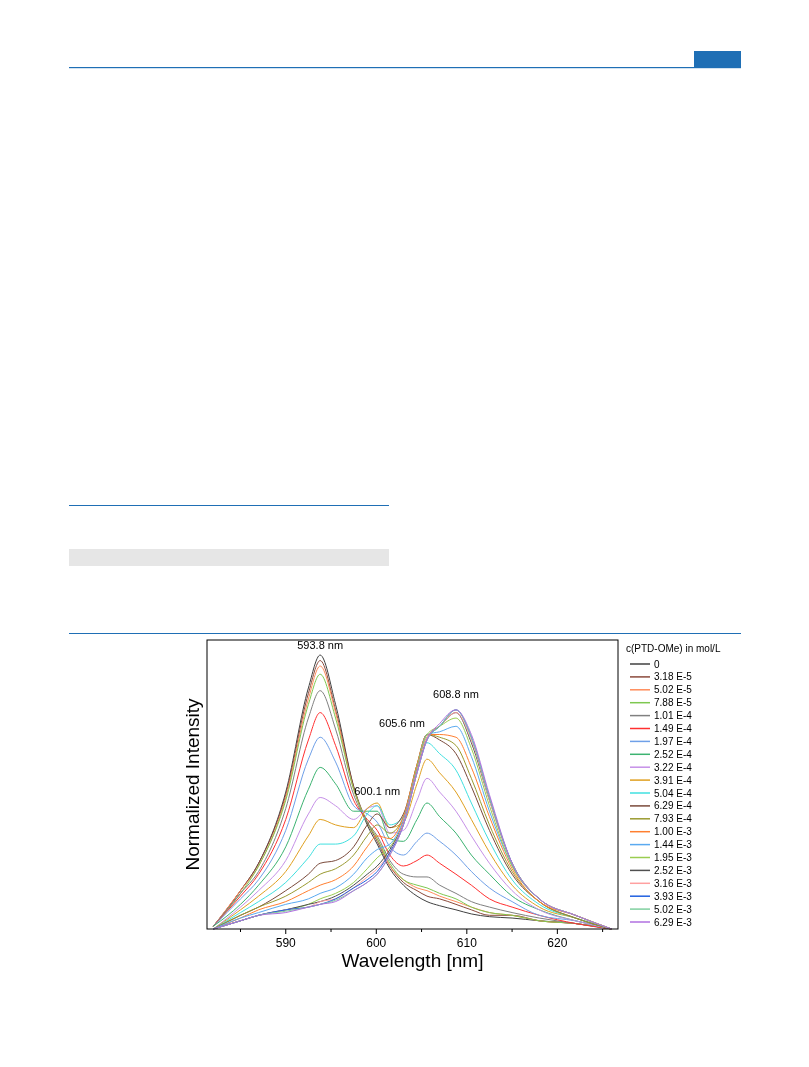 The width and height of the screenshot is (809, 1067). What do you see at coordinates (673, 819) in the screenshot?
I see `legend-label: 7.93 E-4` at bounding box center [673, 819].